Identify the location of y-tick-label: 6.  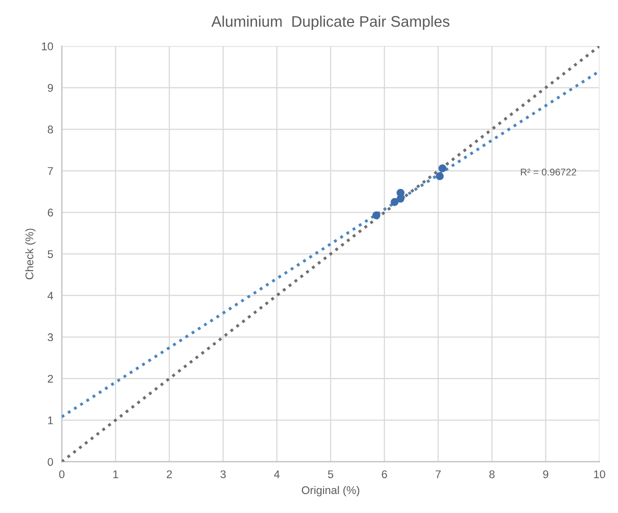
(50, 212).